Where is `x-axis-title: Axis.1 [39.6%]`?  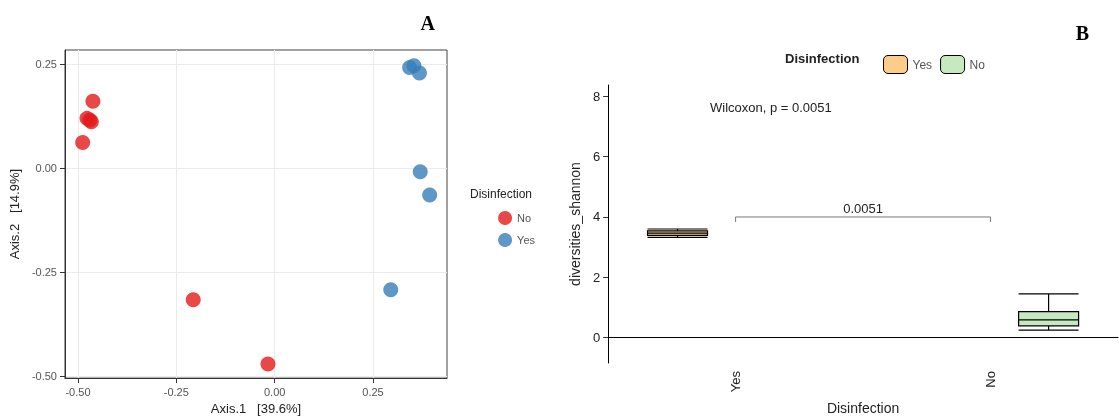 x-axis-title: Axis.1 [39.6%] is located at coordinates (256, 408).